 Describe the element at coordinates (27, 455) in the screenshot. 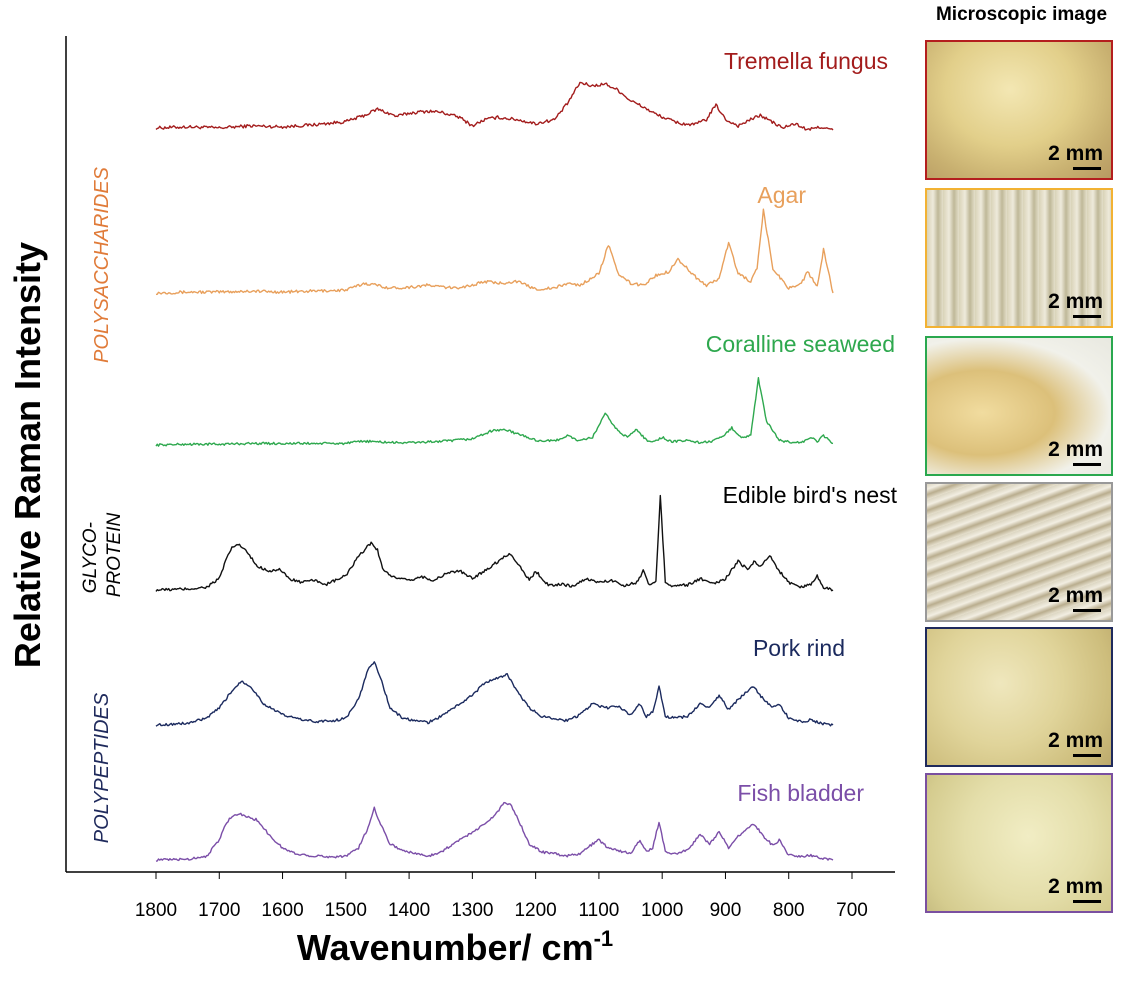

I see `y-axis-title: Relative Raman Intensity` at that location.